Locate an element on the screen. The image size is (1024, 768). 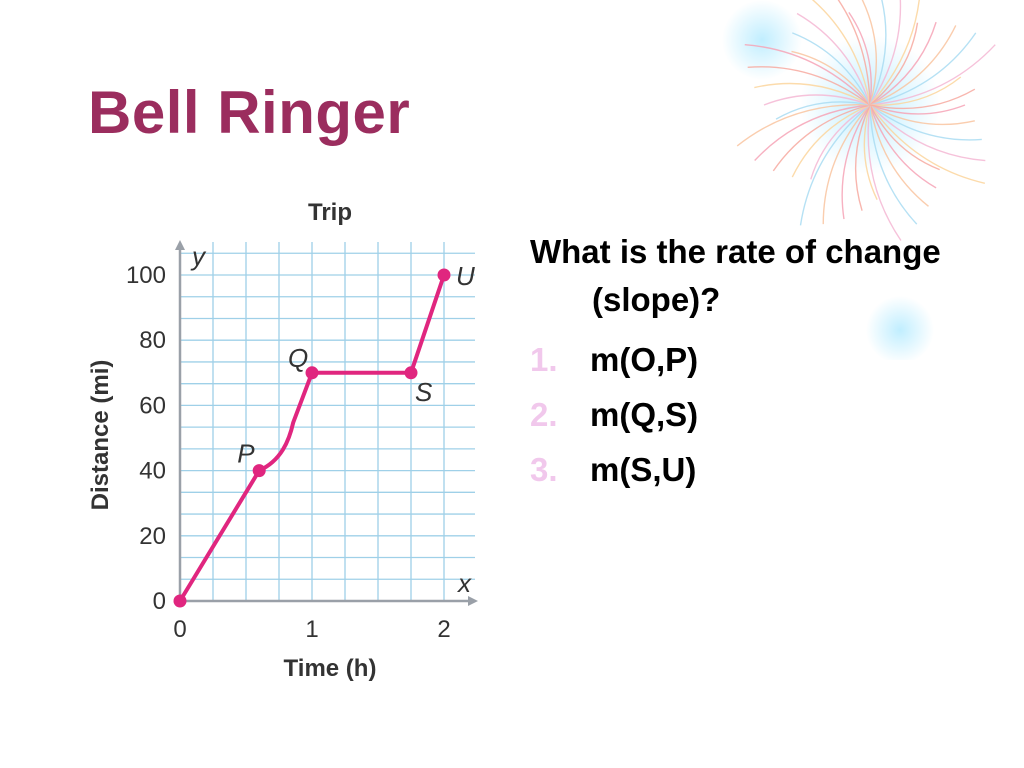
question-item: 1. m(O,P) is located at coordinates (750, 359).